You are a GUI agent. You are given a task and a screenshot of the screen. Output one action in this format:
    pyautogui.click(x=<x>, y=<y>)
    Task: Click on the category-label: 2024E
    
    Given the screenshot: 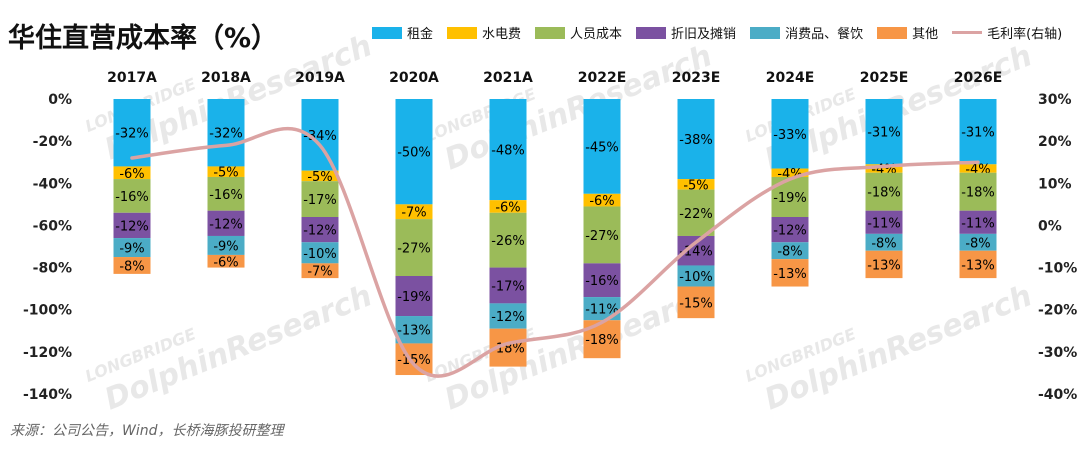 What is the action you would take?
    pyautogui.click(x=790, y=78)
    